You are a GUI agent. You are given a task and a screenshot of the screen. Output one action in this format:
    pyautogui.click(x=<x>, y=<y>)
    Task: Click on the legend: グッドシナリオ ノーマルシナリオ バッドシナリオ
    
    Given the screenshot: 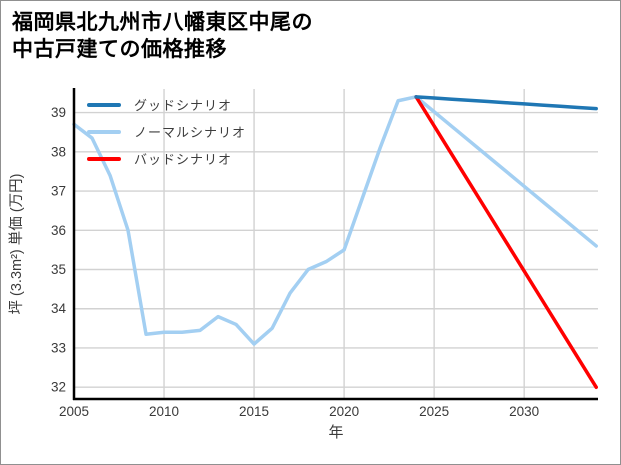 What is the action you would take?
    pyautogui.click(x=166, y=131)
    